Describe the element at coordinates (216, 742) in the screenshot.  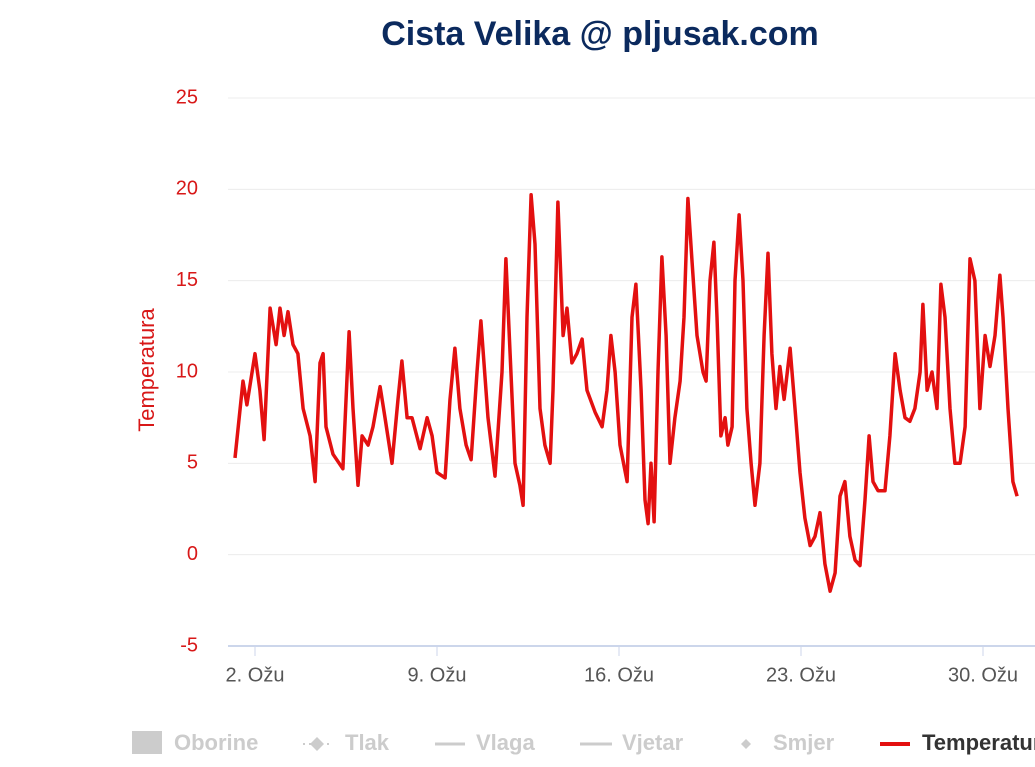
I see `legend-label: Oborine` at that location.